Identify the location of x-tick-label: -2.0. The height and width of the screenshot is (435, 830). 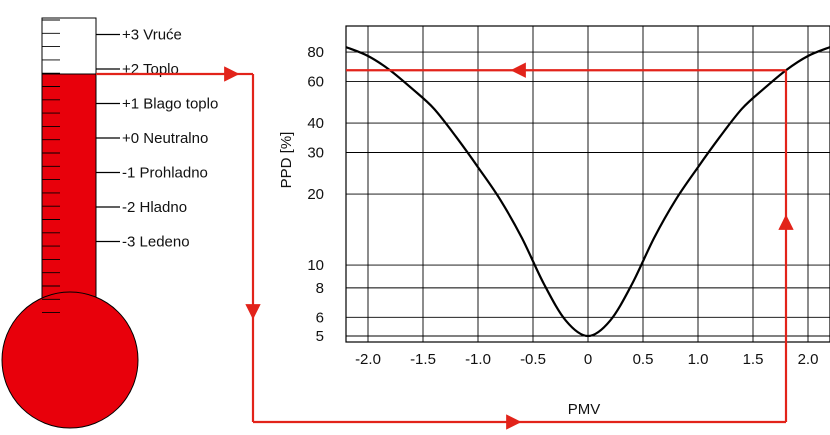
(368, 359).